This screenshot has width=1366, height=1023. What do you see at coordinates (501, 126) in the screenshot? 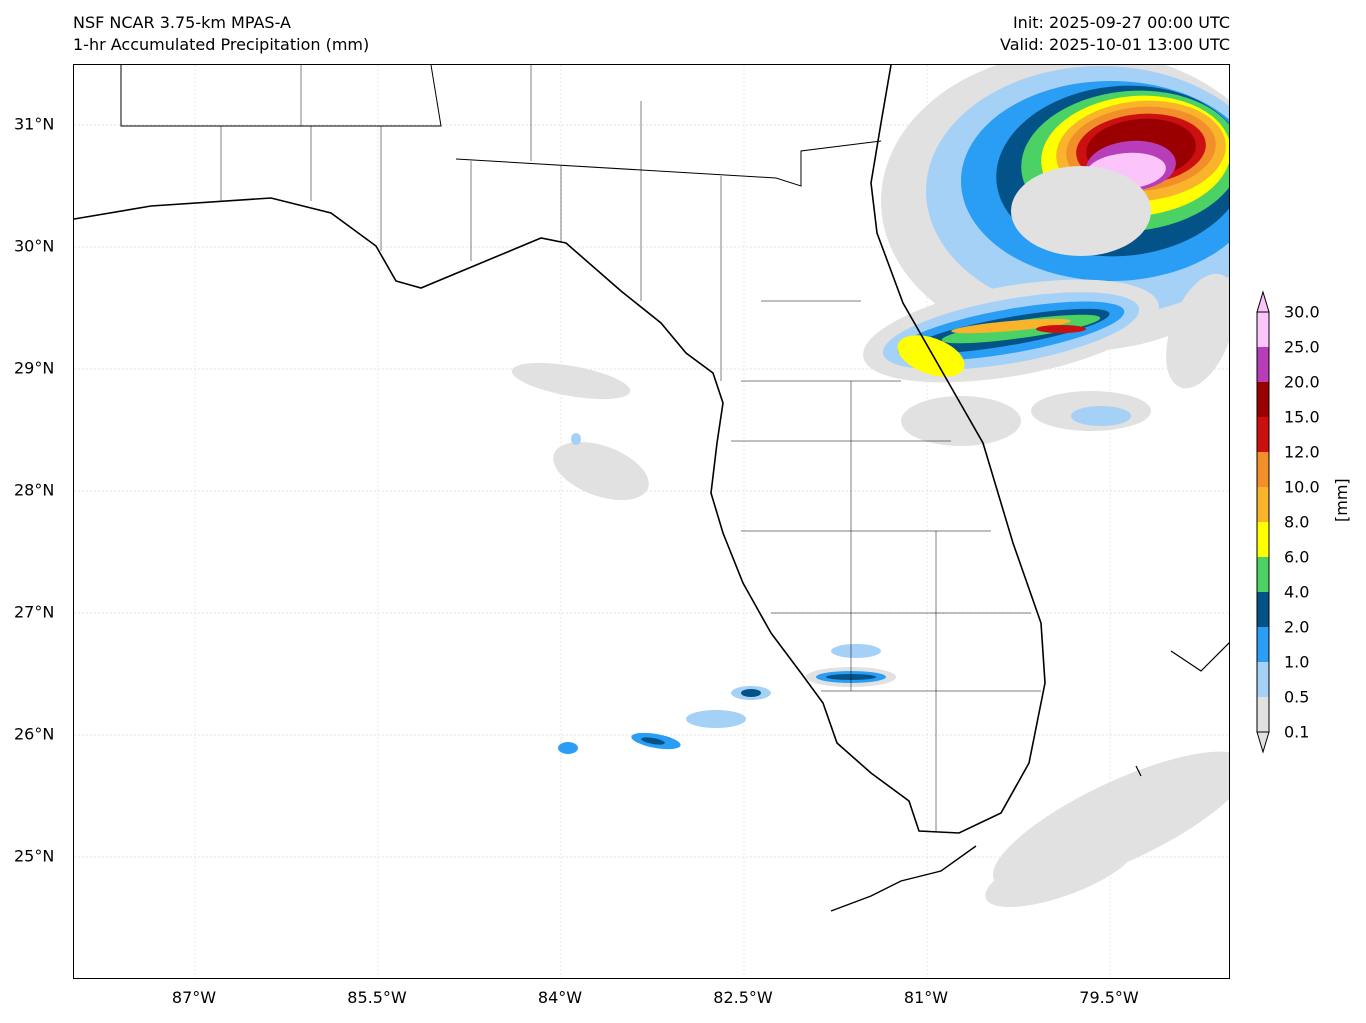
I see `state-border` at bounding box center [501, 126].